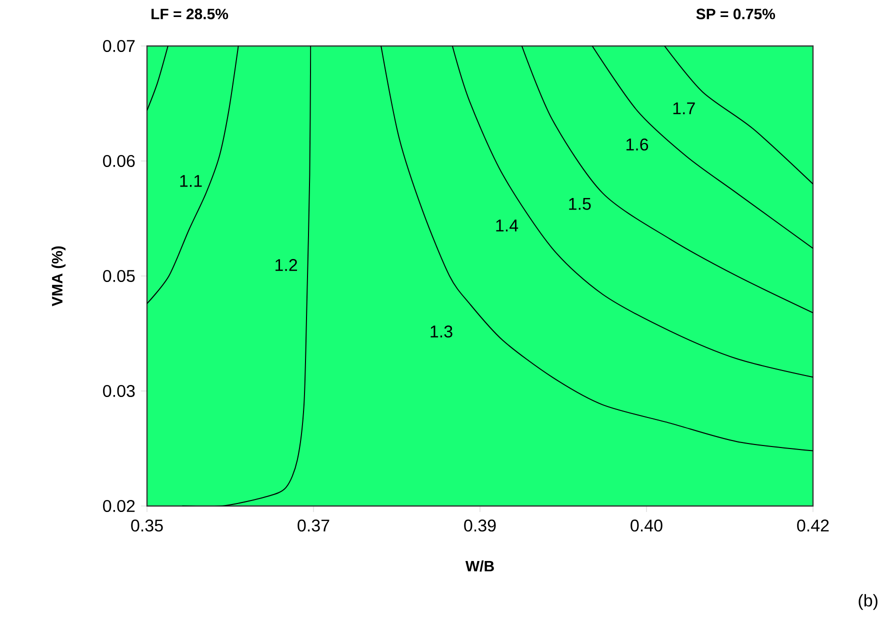 Image resolution: width=889 pixels, height=620 pixels. I want to click on x-tick-label: 0.39, so click(480, 526).